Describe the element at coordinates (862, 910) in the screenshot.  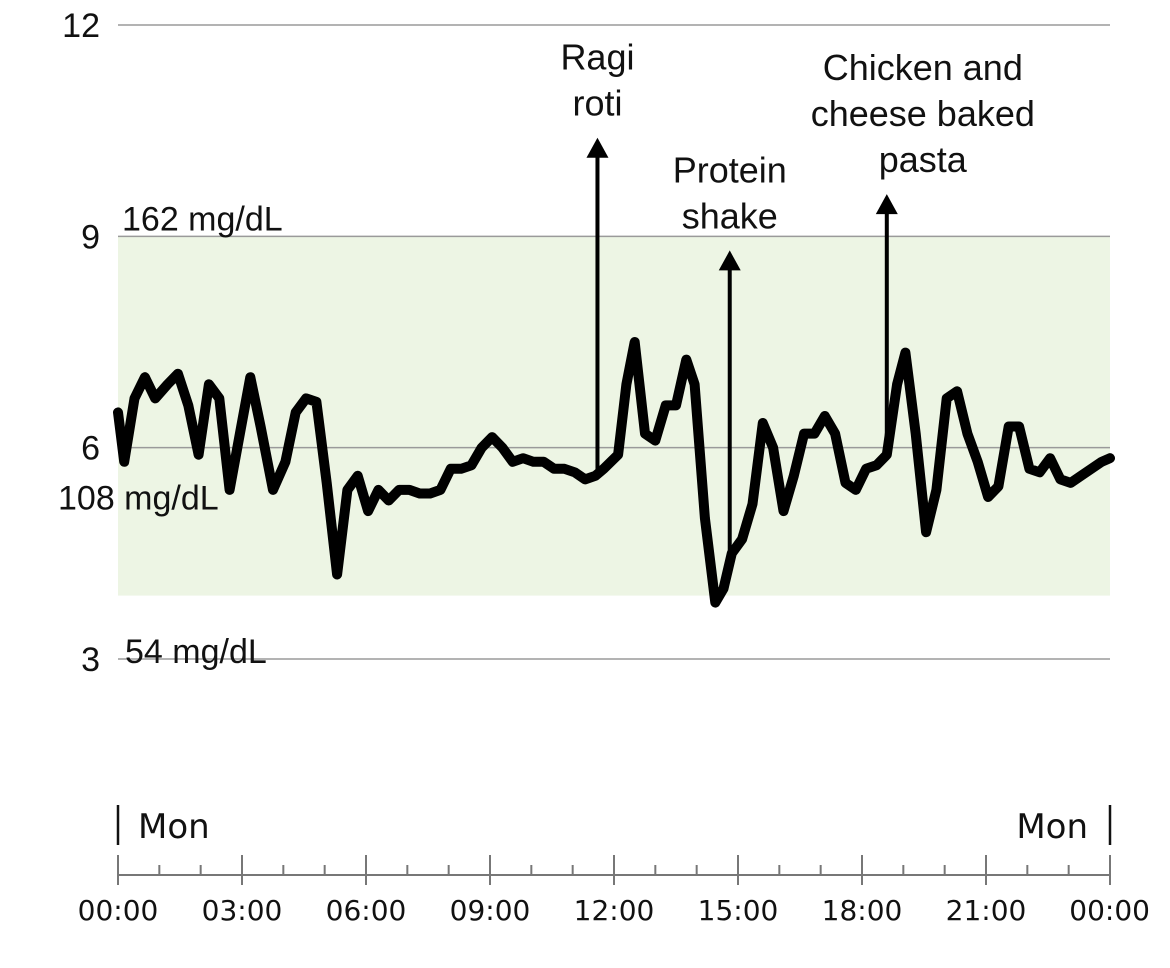
I see `x-tick-label: 18:00` at that location.